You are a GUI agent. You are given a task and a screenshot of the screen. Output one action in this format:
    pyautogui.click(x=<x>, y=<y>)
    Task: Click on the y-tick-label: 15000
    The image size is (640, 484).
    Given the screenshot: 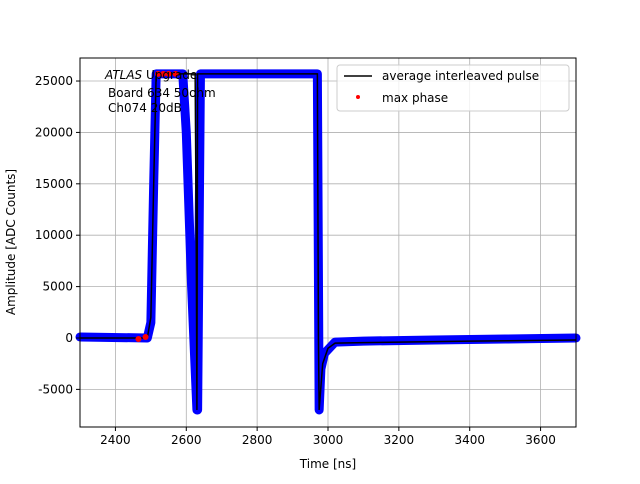 What is the action you would take?
    pyautogui.click(x=54, y=184)
    